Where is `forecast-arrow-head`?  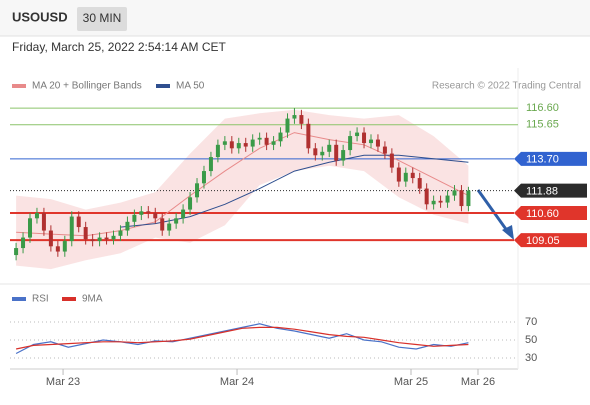 forecast-arrow-head is located at coordinates (508, 232).